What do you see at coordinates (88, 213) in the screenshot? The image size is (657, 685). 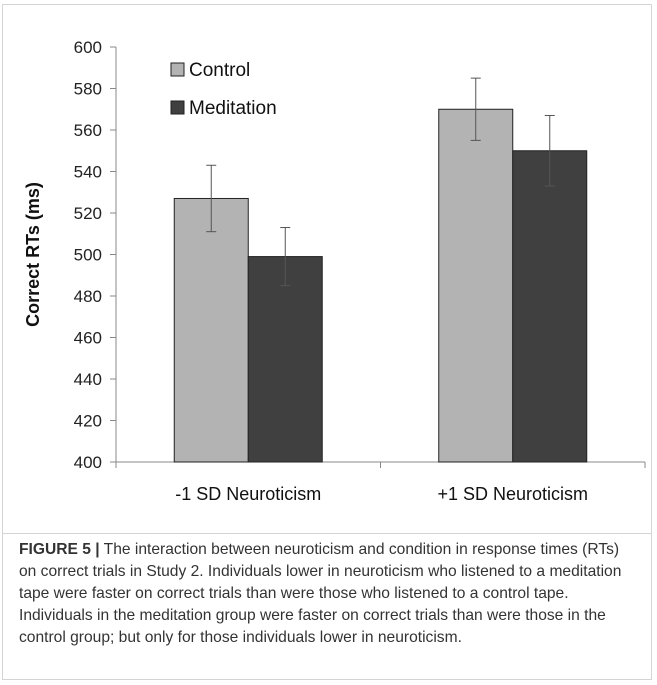 I see `y-tick-label: 520` at bounding box center [88, 213].